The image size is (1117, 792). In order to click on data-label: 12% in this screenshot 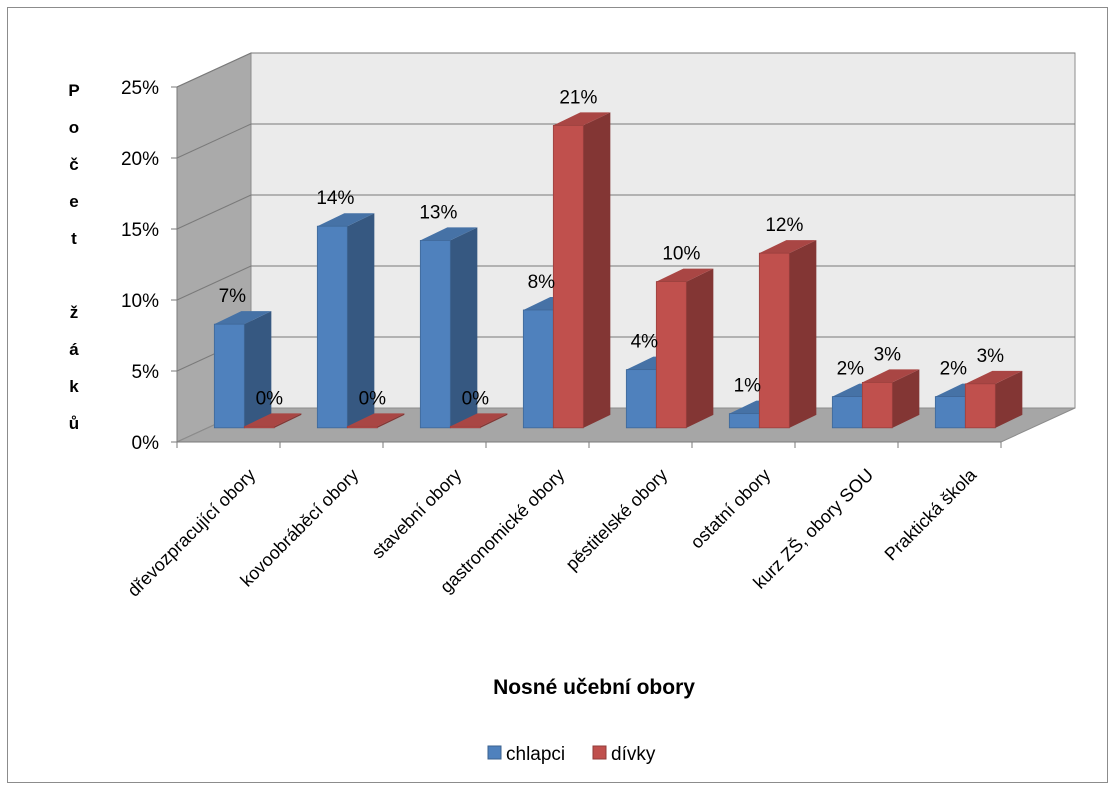, I will do `click(784, 225)`.